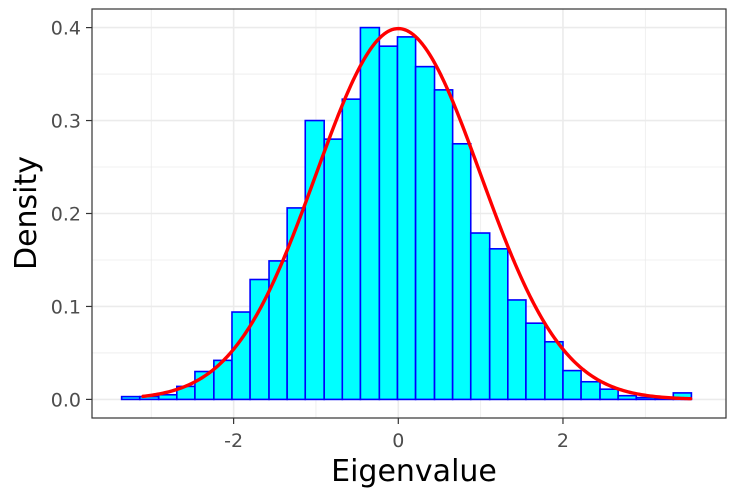 Image resolution: width=747 pixels, height=502 pixels. I want to click on x-axis-title: Eigenvalue, so click(414, 471).